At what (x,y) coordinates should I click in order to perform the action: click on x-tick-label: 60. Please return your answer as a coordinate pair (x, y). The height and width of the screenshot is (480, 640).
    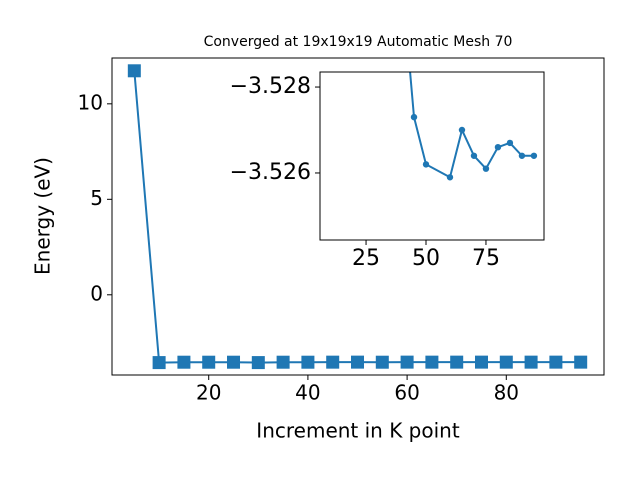
    Looking at the image, I should click on (406, 393).